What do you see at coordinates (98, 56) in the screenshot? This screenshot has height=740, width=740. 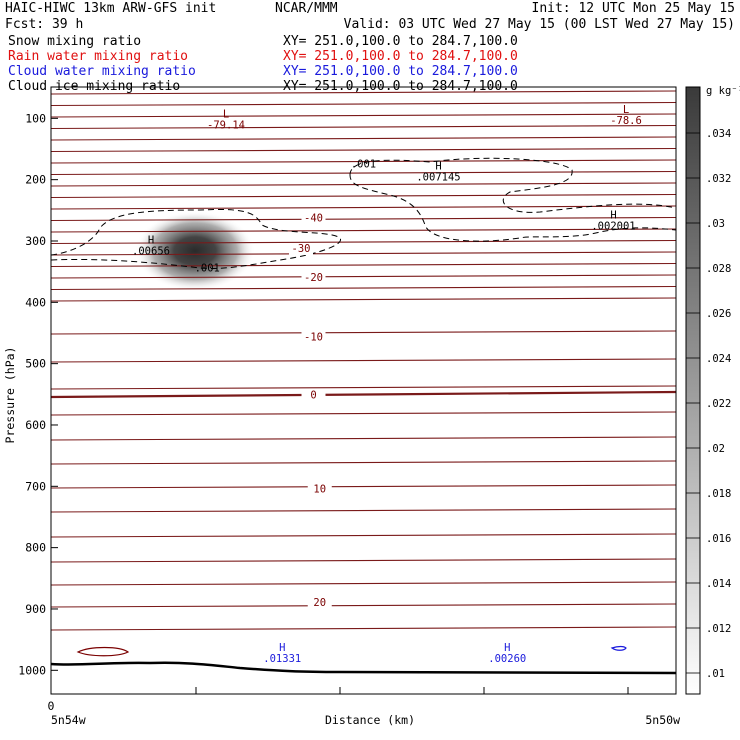 I see `field-name: Rain water mixing ratio` at bounding box center [98, 56].